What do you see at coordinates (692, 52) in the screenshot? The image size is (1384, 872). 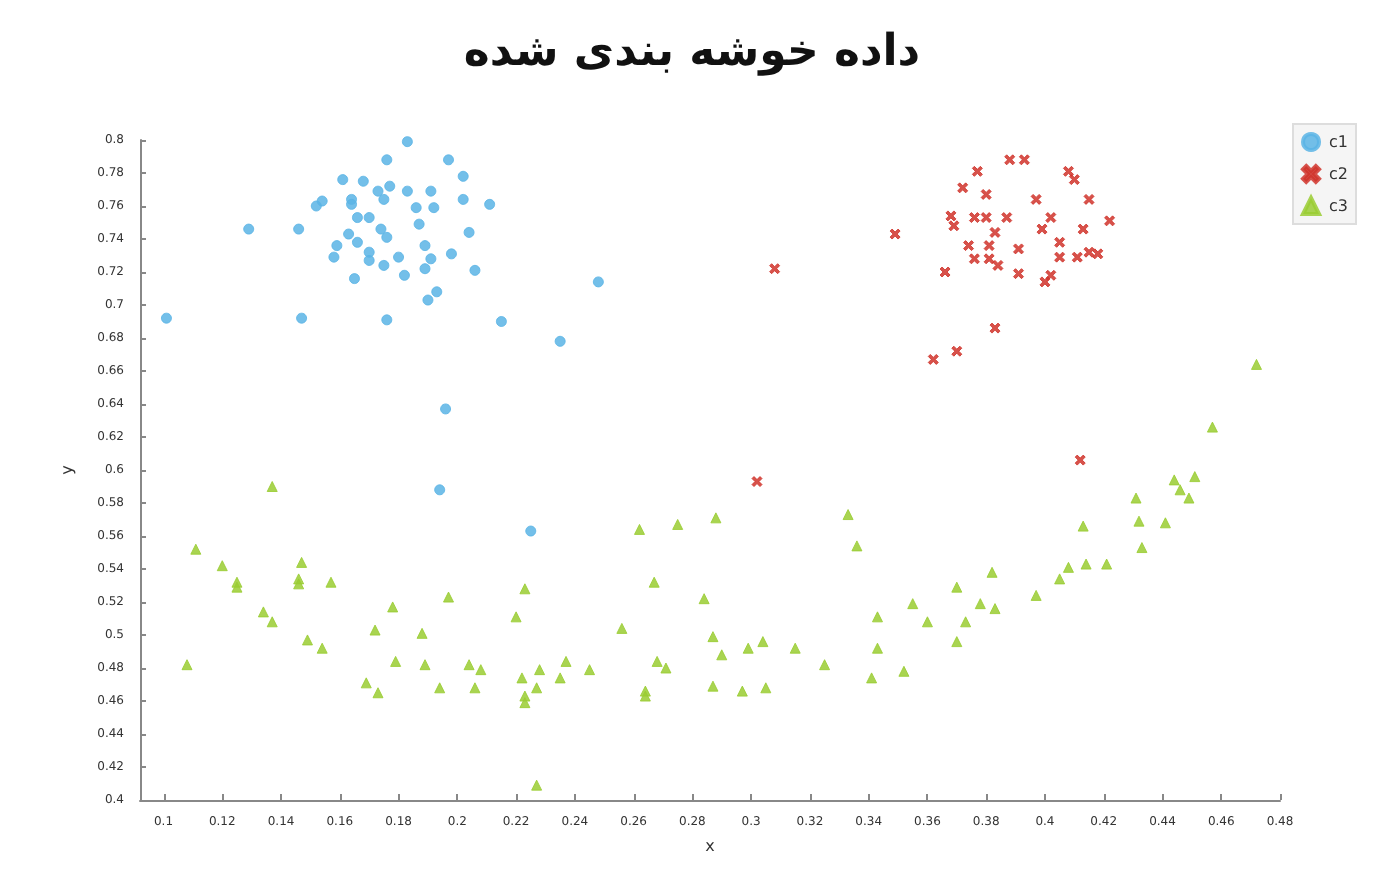 I see `chart-title: داده خوشه بندی شده` at bounding box center [692, 52].